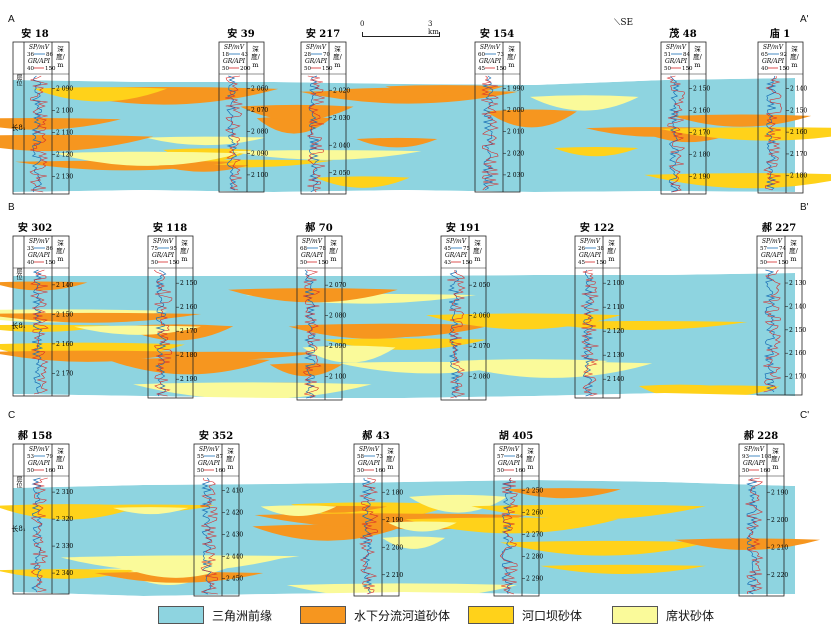  Describe the element at coordinates (234, 579) in the screenshot. I see `depth-tick-label: 2 450` at that location.